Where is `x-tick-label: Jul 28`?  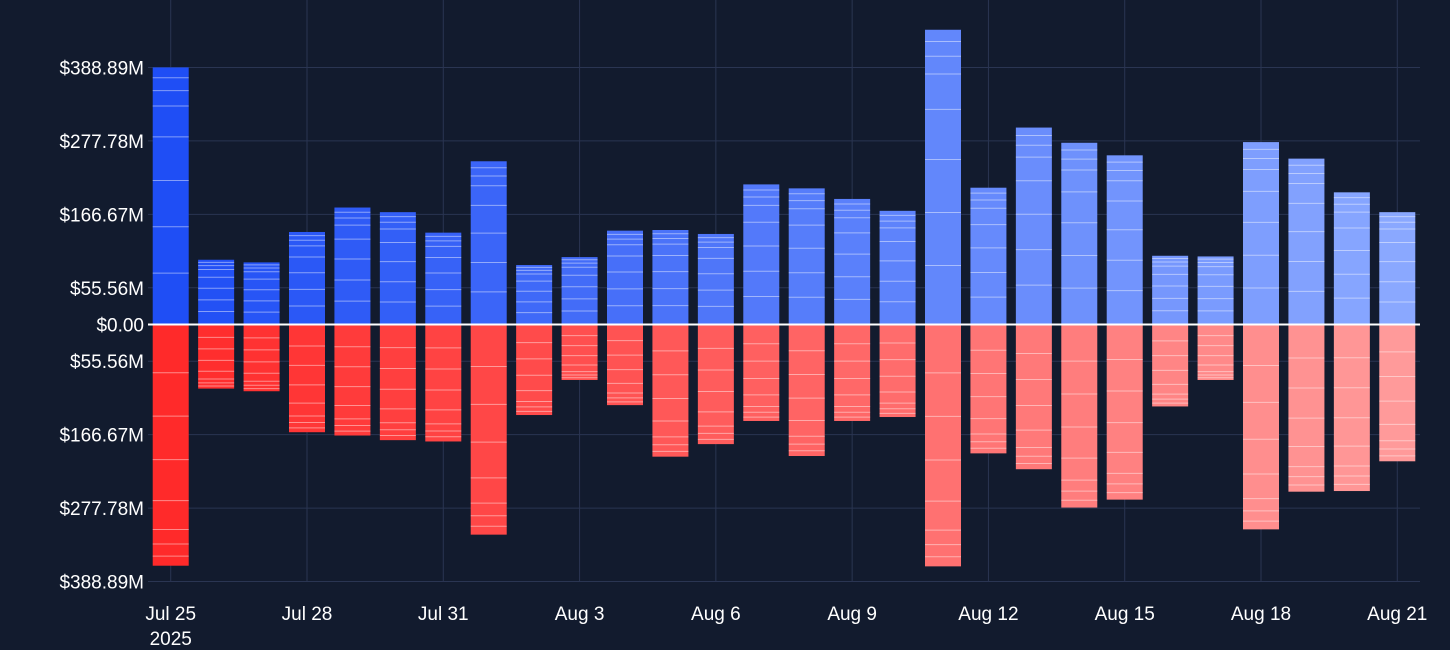 x-tick-label: Jul 28 is located at coordinates (307, 614).